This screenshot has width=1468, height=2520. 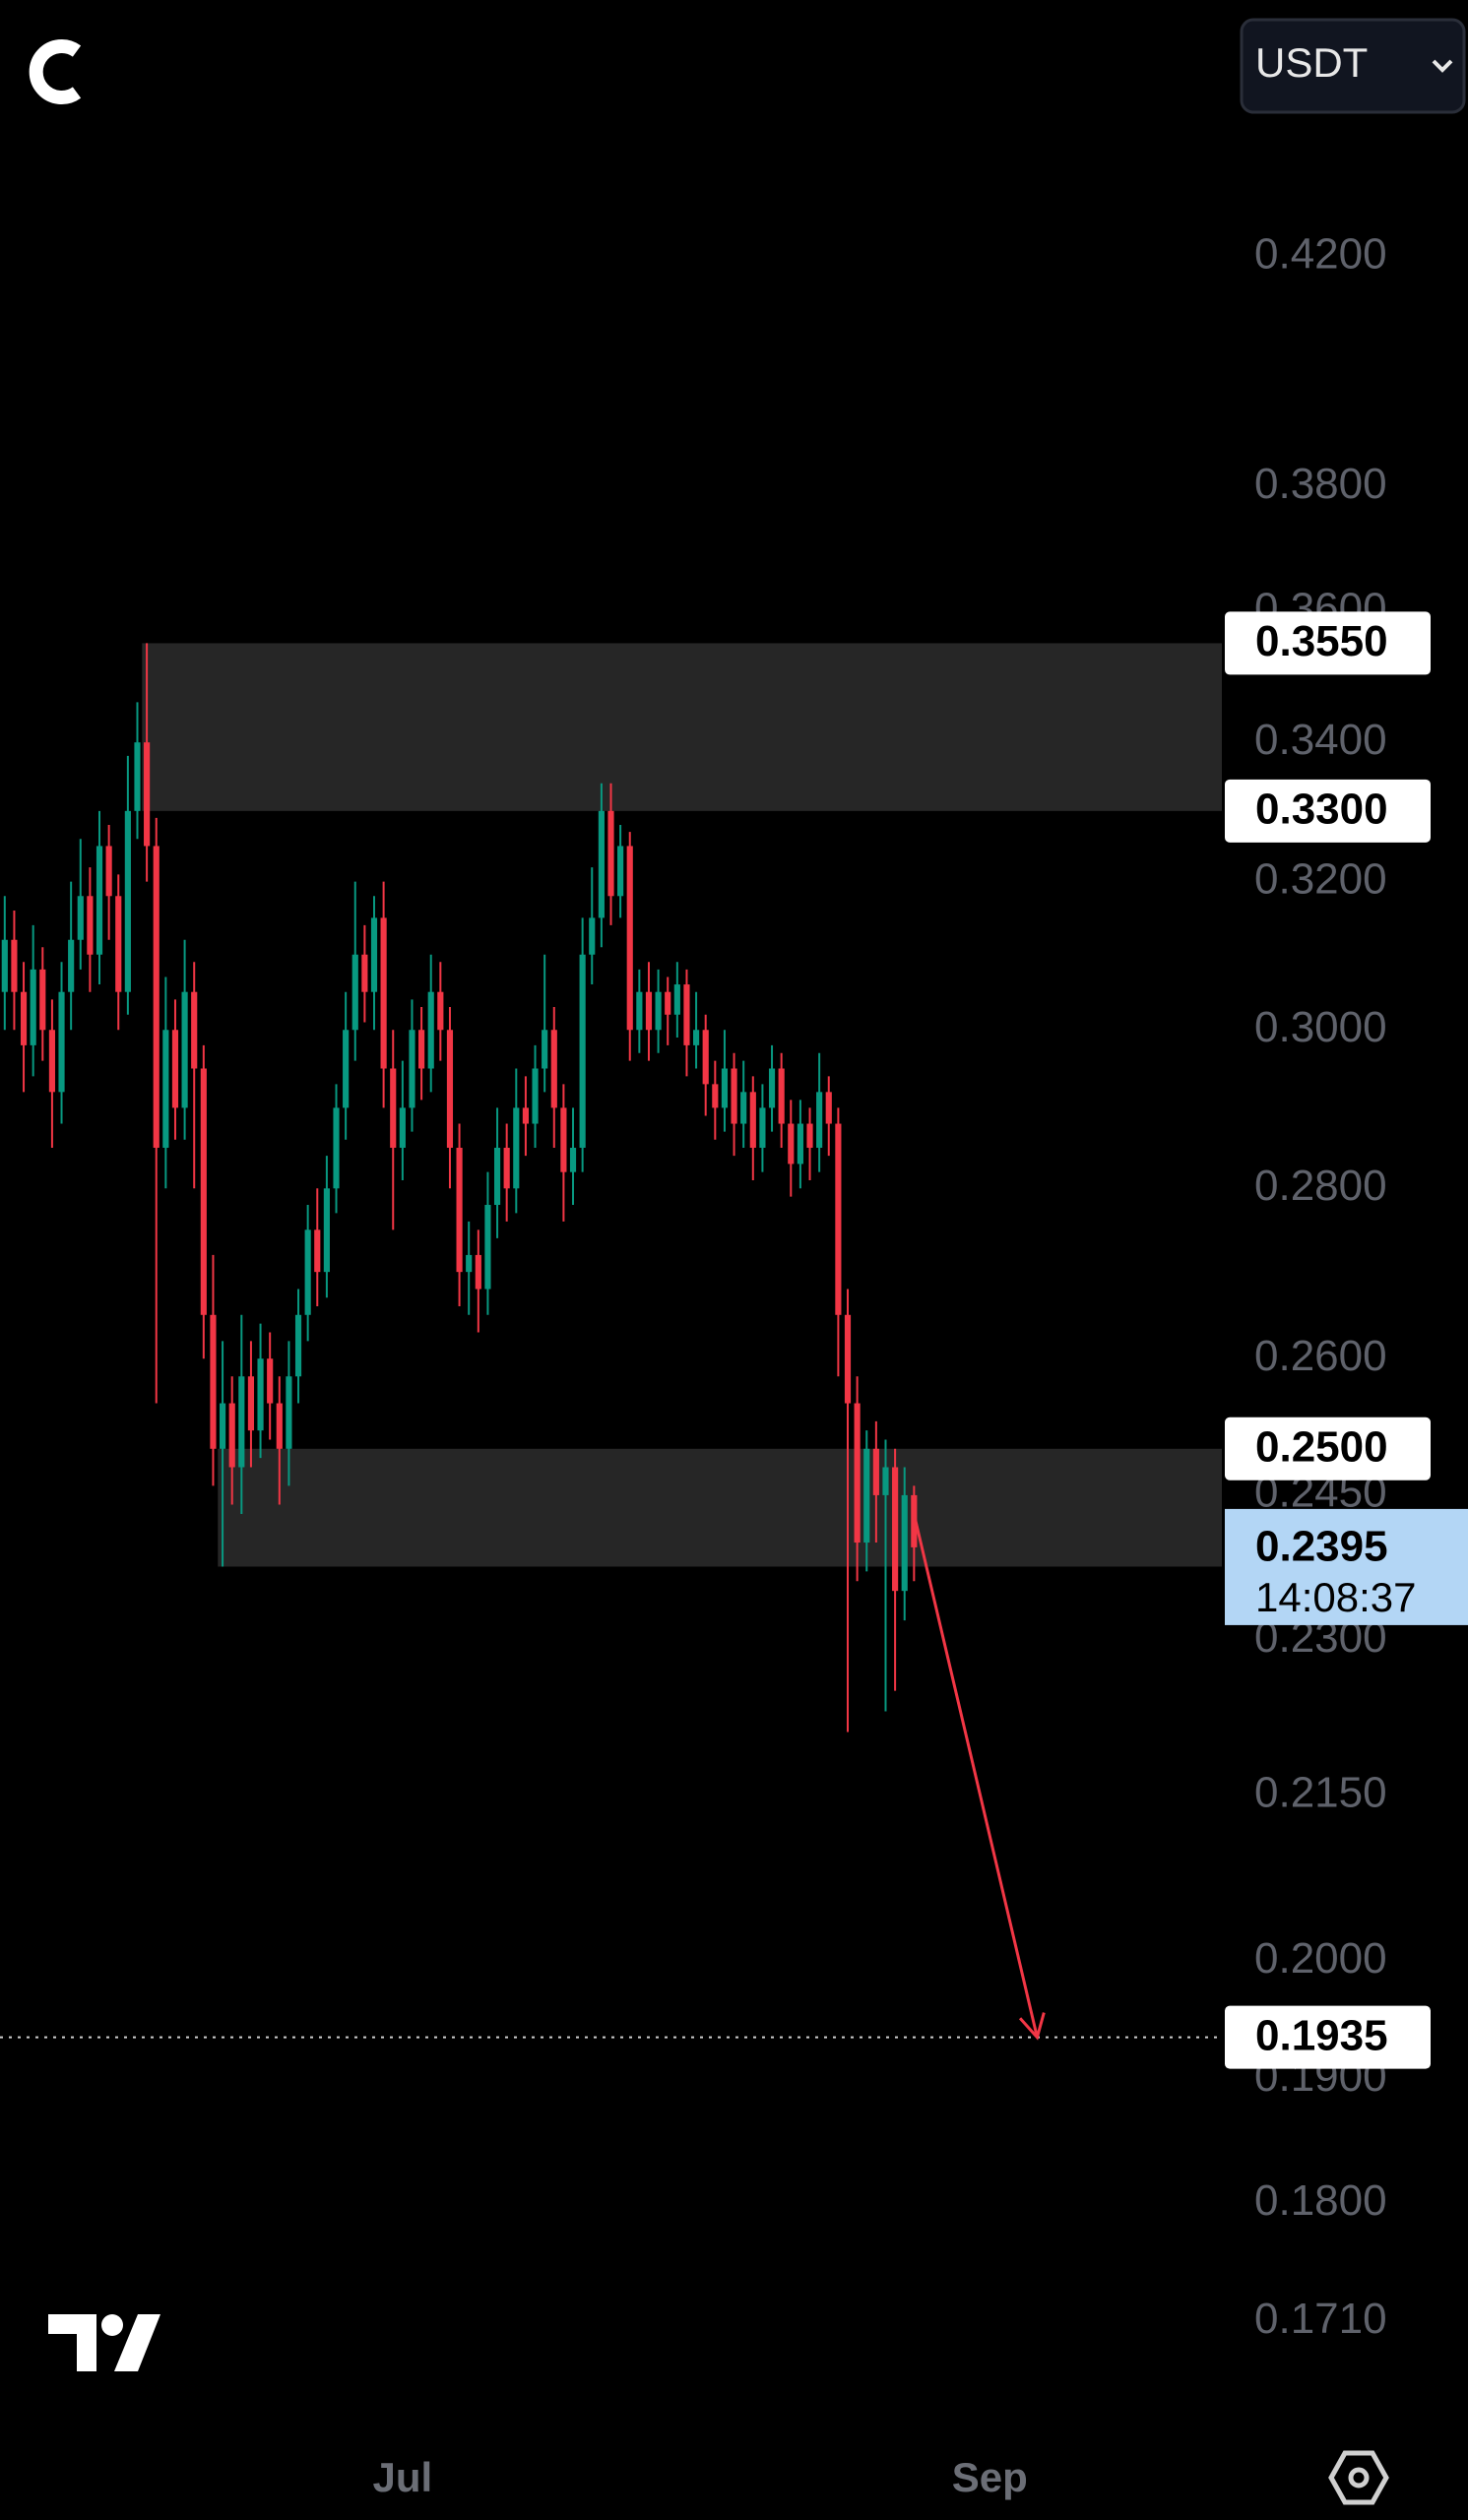 I want to click on y-tick-label: 0.3400, so click(x=1321, y=740).